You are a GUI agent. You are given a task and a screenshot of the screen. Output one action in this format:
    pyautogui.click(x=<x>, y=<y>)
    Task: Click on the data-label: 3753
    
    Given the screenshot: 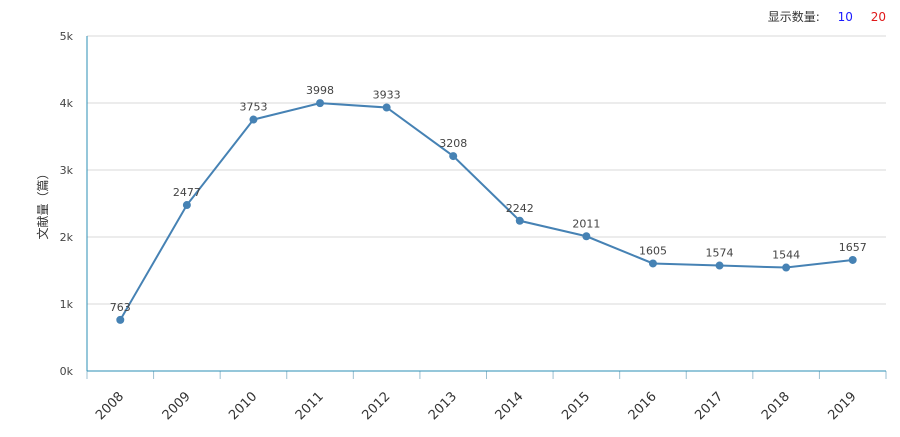 What is the action you would take?
    pyautogui.click(x=253, y=107)
    